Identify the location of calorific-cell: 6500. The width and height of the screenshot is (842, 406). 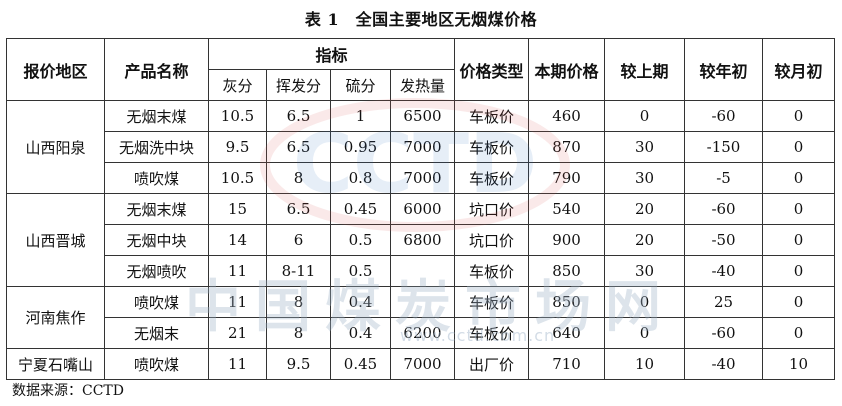
(422, 116).